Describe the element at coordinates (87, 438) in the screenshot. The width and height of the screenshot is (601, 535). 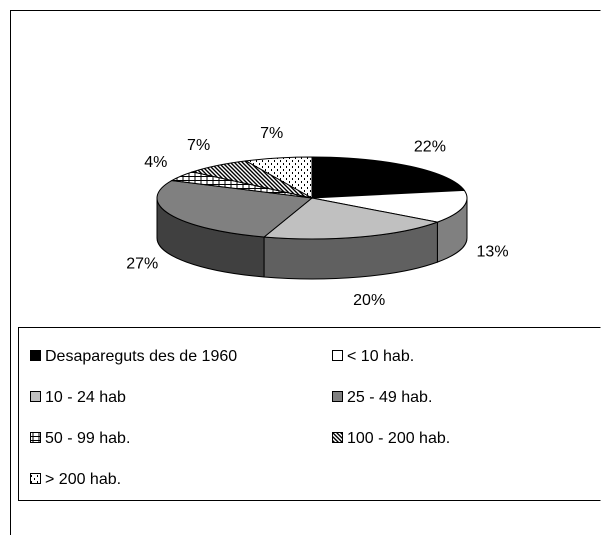
I see `legend-label: 50 - 99 hab.` at that location.